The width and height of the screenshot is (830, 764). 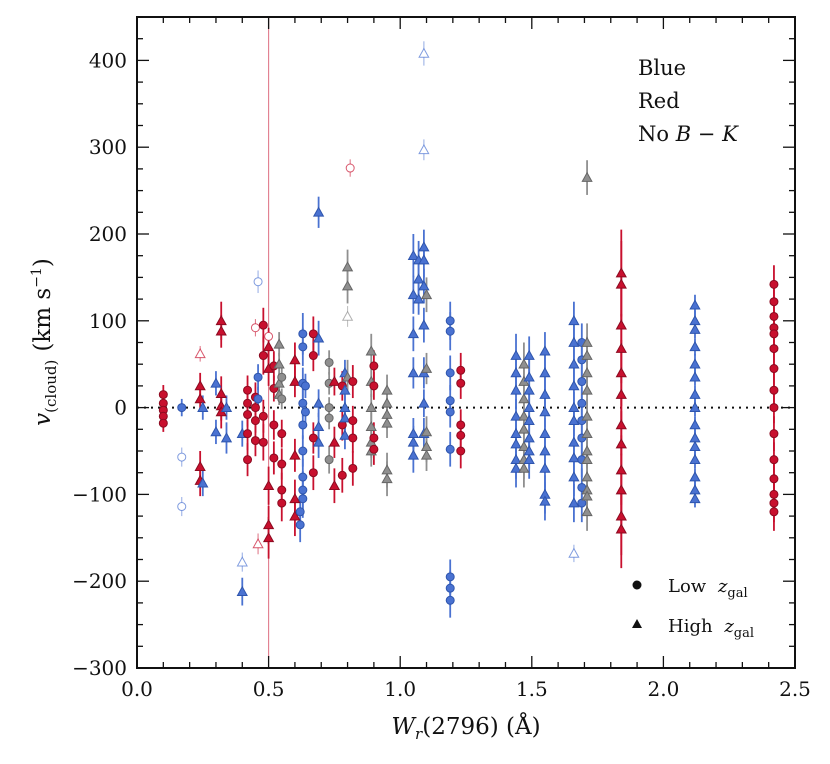 I want to click on legend-entry-red: Red, so click(x=659, y=101).